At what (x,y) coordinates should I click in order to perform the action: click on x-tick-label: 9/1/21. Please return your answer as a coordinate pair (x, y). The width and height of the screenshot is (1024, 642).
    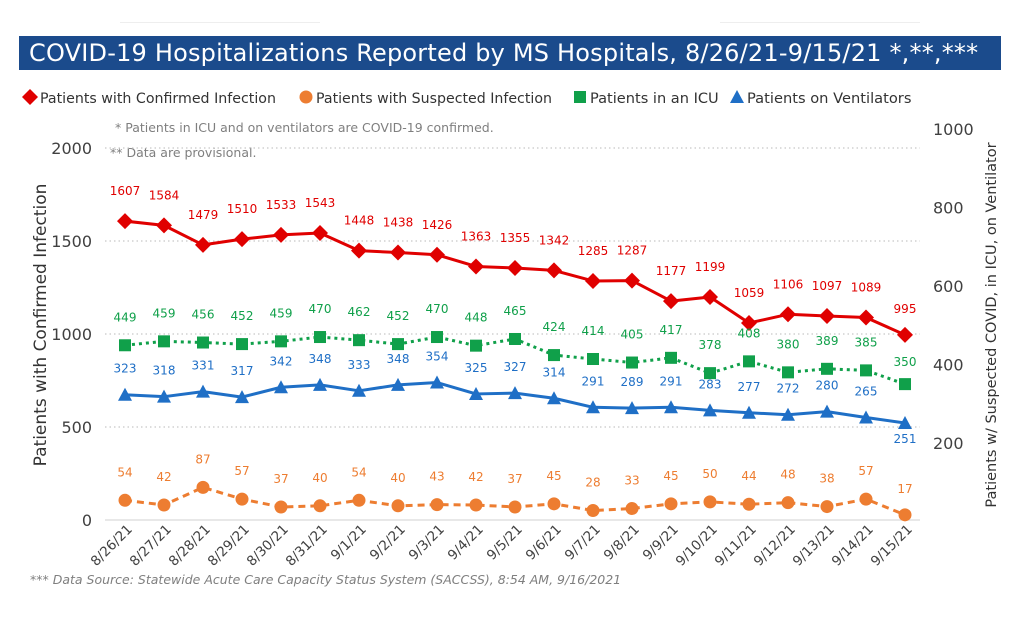
    Looking at the image, I should click on (349, 543).